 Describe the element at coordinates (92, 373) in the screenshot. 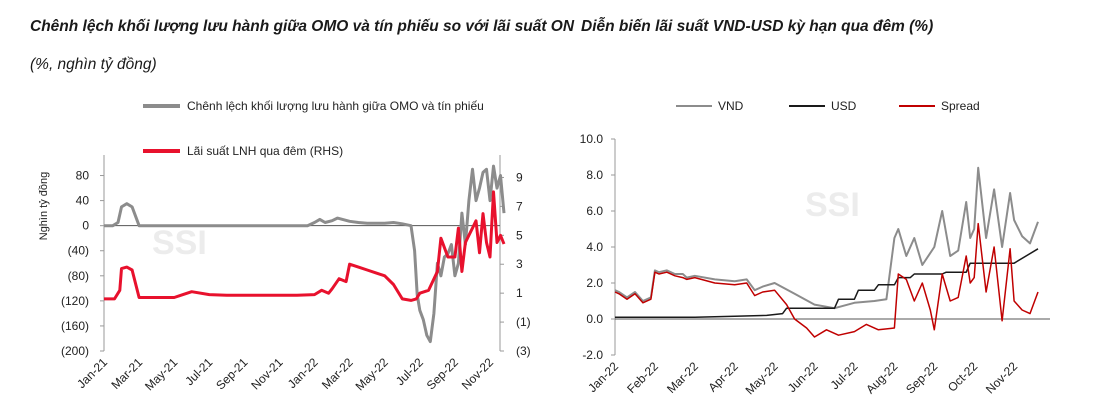

I see `left-x-tick-label: Jan-21` at that location.